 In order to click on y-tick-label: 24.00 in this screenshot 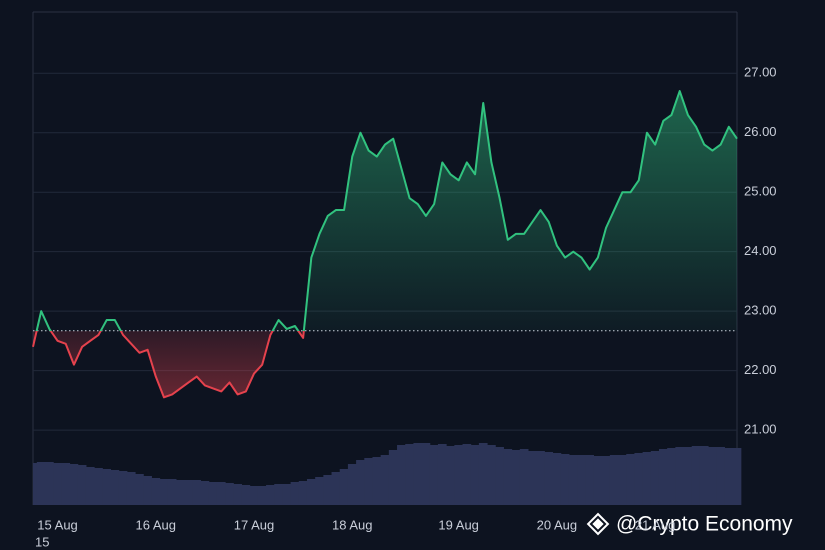, I will do `click(760, 250)`.